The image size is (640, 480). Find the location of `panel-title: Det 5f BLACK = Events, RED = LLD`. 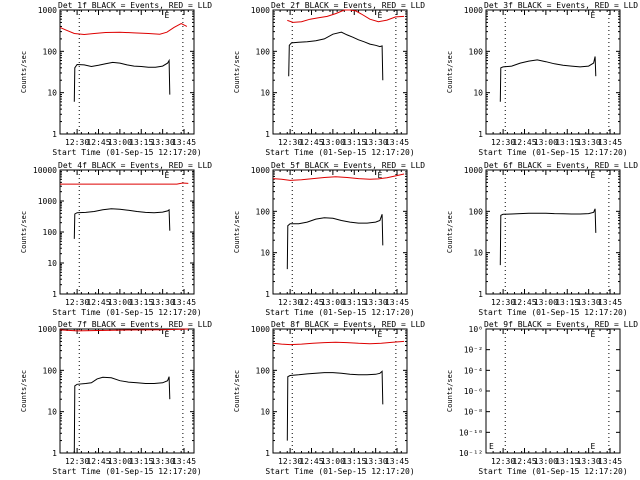

panel-title: Det 5f BLACK = Events, RED = LLD is located at coordinates (348, 165).